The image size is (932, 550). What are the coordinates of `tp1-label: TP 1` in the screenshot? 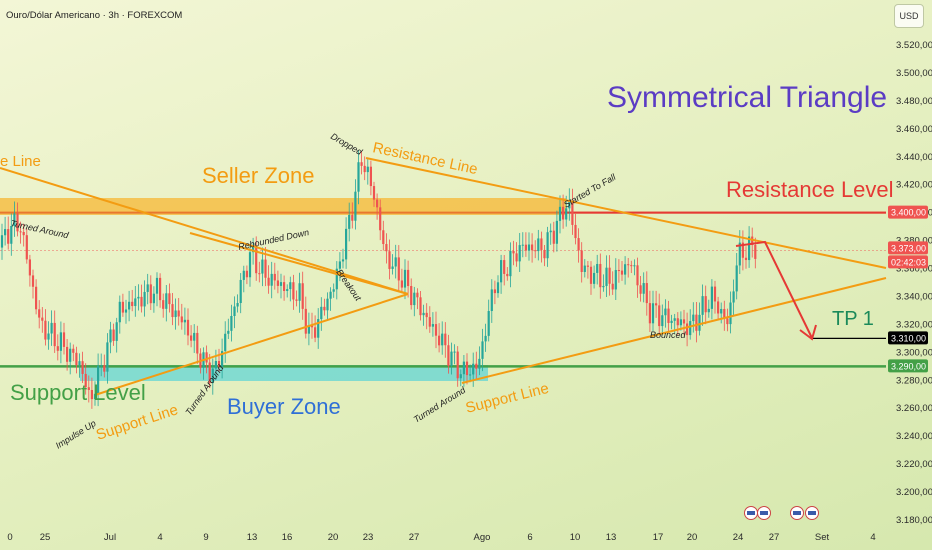 It's located at (853, 319).